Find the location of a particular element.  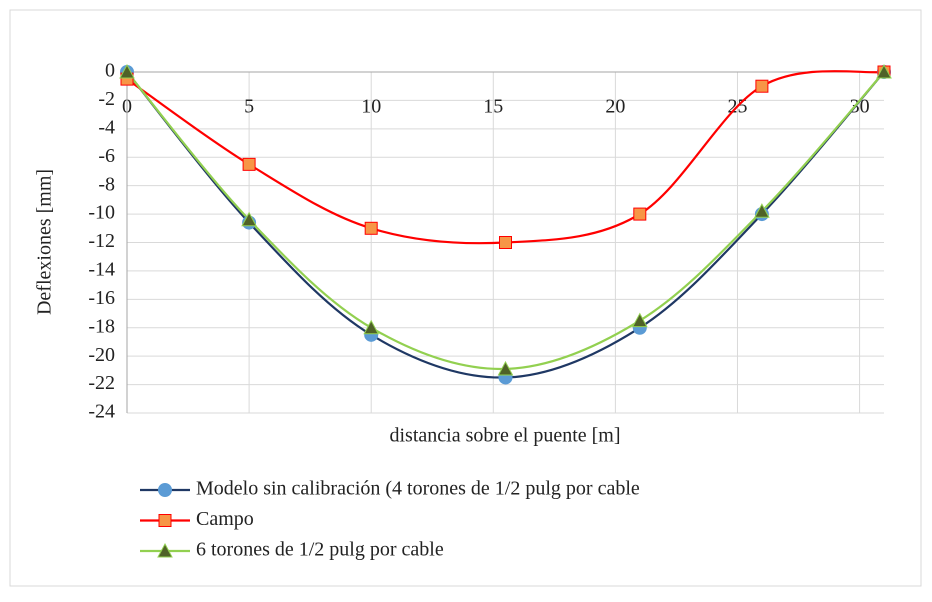

y-tick-label: -22 is located at coordinates (101, 383).